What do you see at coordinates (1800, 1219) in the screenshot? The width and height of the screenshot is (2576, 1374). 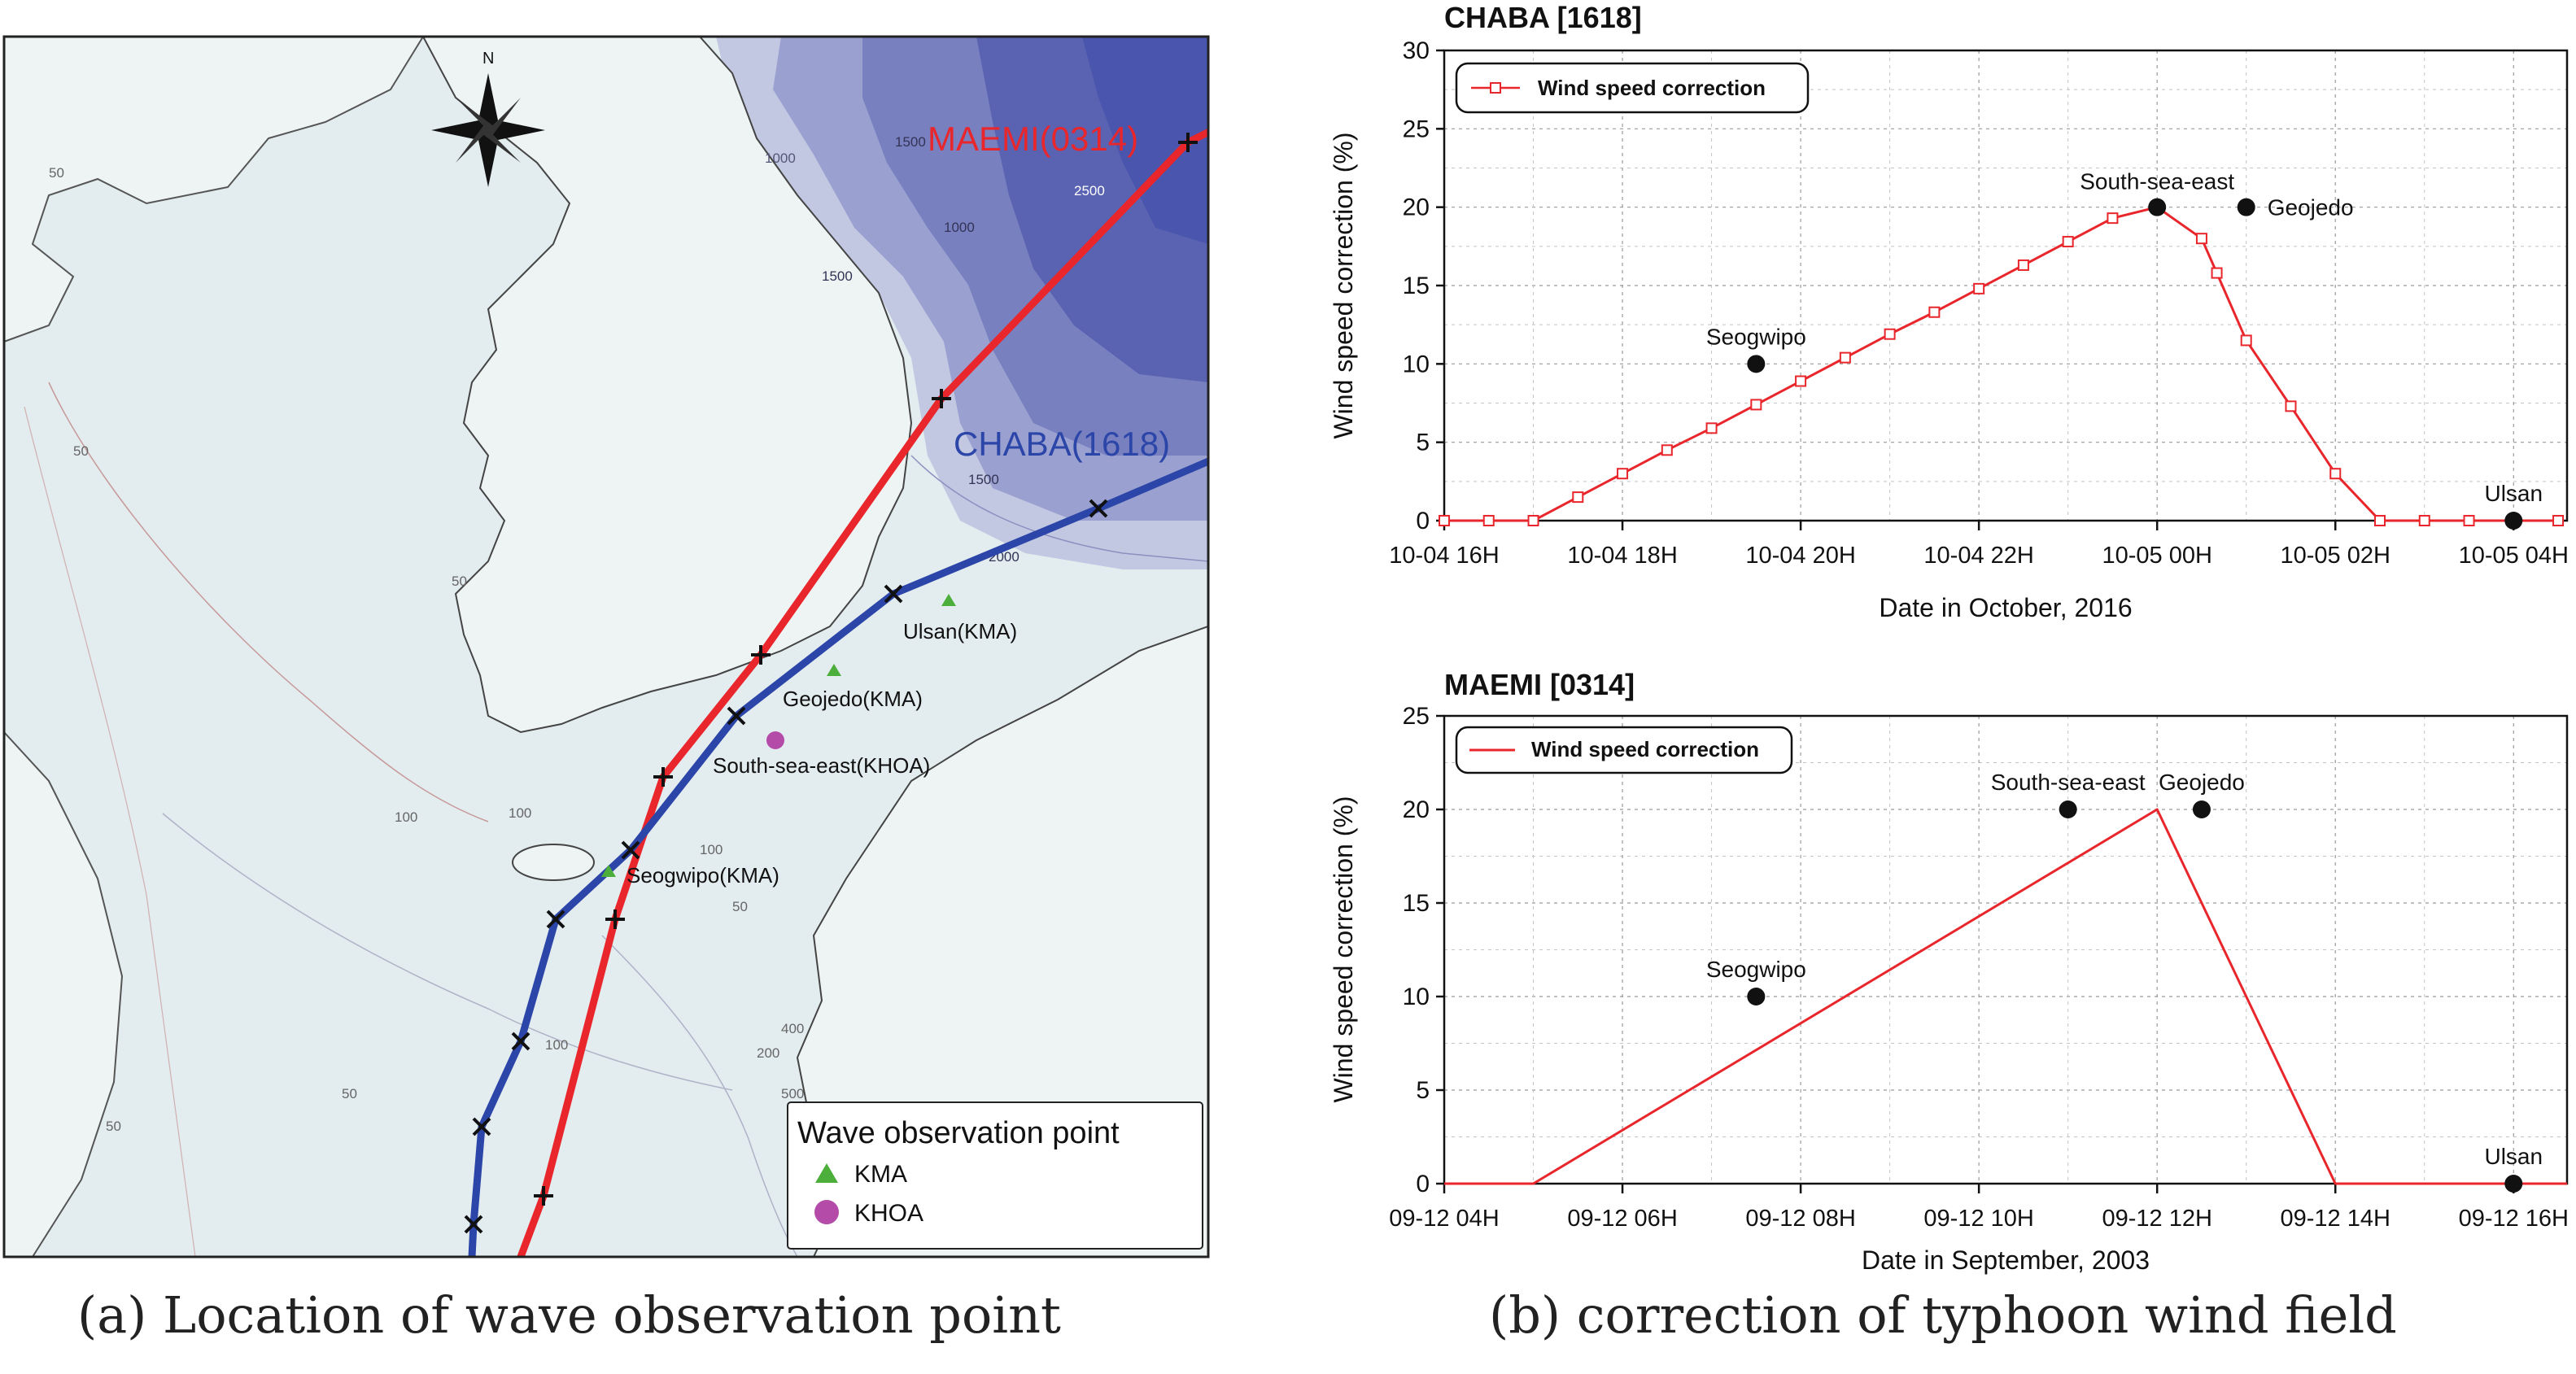 I see `x-tick-label: 09-12 08H` at bounding box center [1800, 1219].